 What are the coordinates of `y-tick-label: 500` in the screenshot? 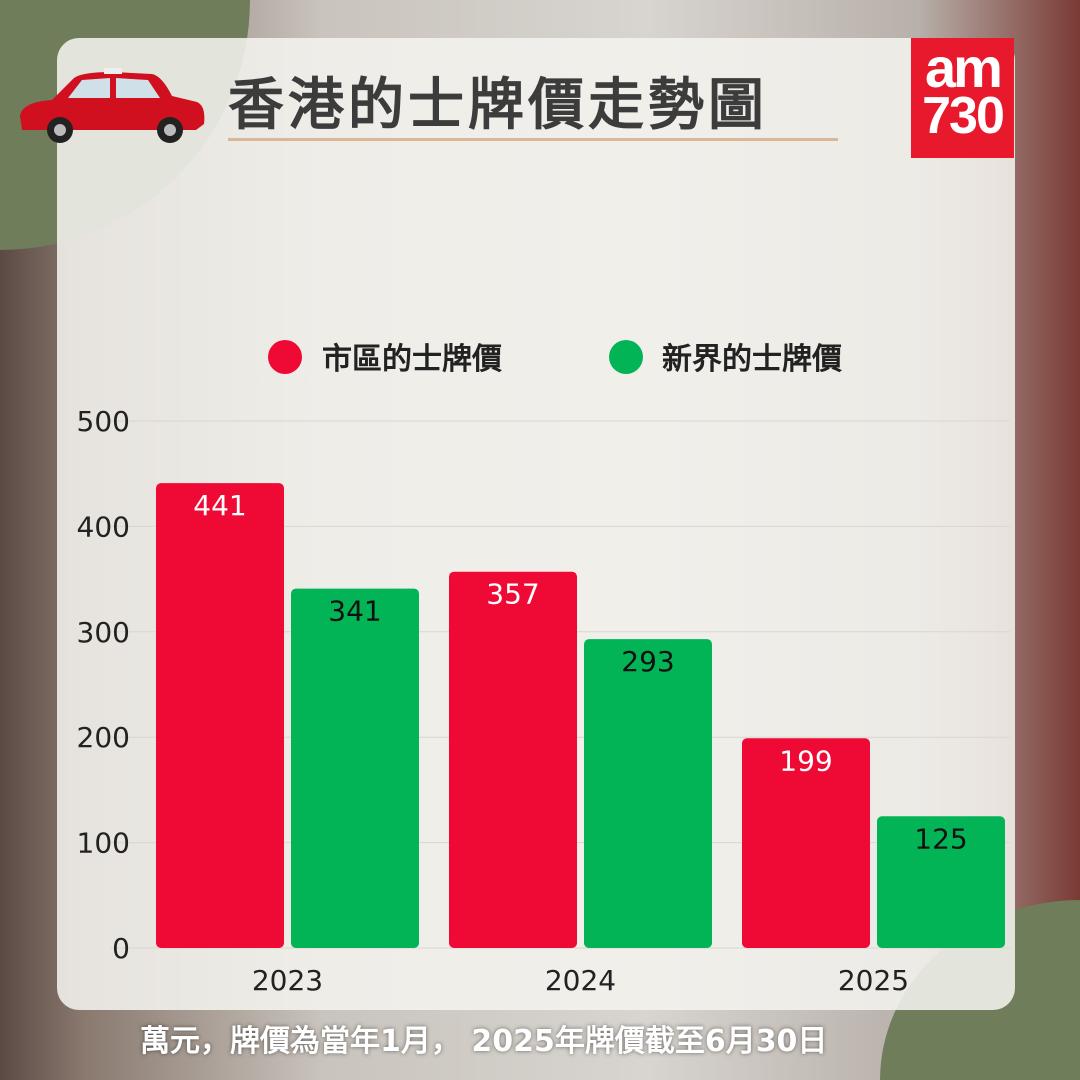 It's located at (103, 421).